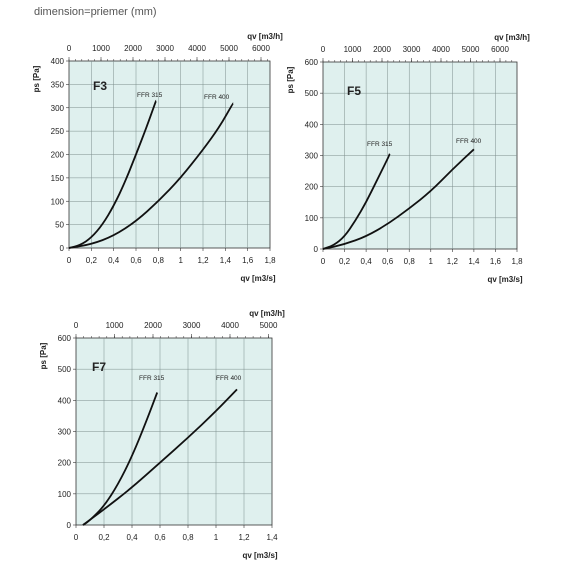 The height and width of the screenshot is (576, 576). I want to click on chart-title: F3, so click(100, 86).